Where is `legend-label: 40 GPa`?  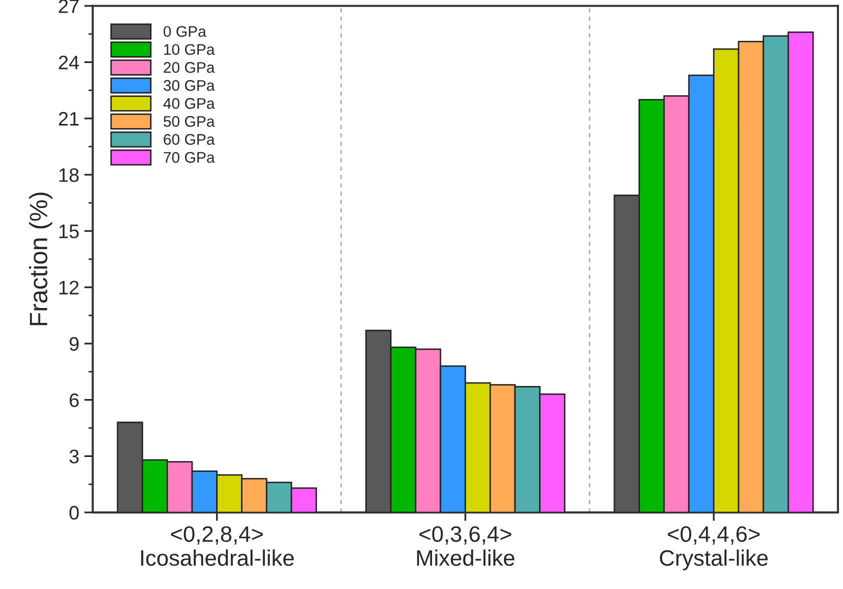 legend-label: 40 GPa is located at coordinates (189, 103).